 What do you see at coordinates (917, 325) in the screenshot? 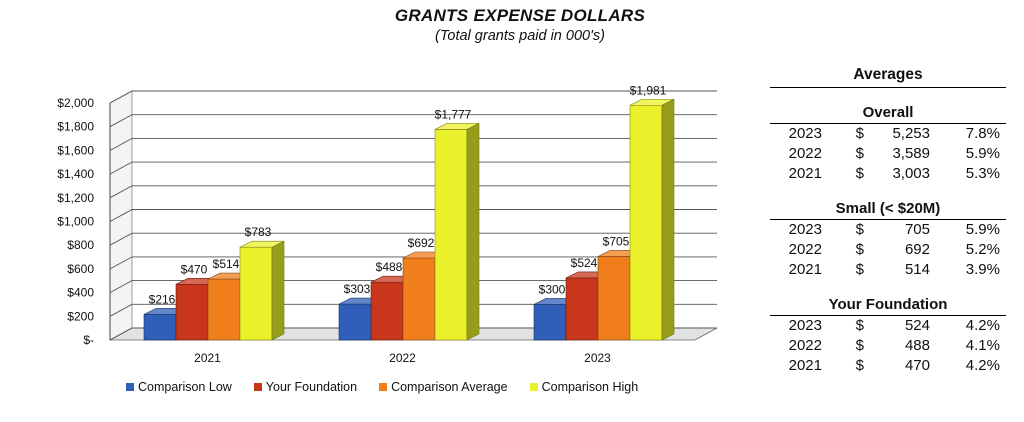
I see `row-value: 524` at bounding box center [917, 325].